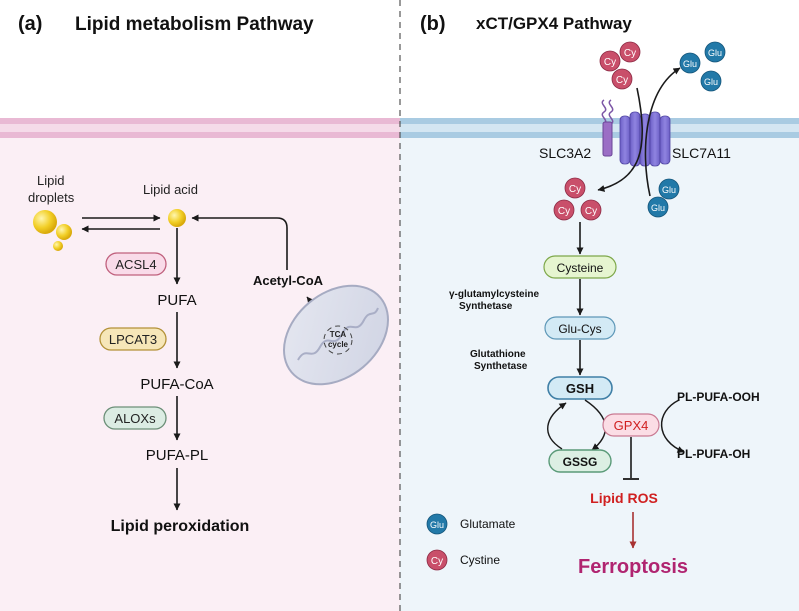  Describe the element at coordinates (620, 139) in the screenshot. I see `arrow-cystine-in` at that location.